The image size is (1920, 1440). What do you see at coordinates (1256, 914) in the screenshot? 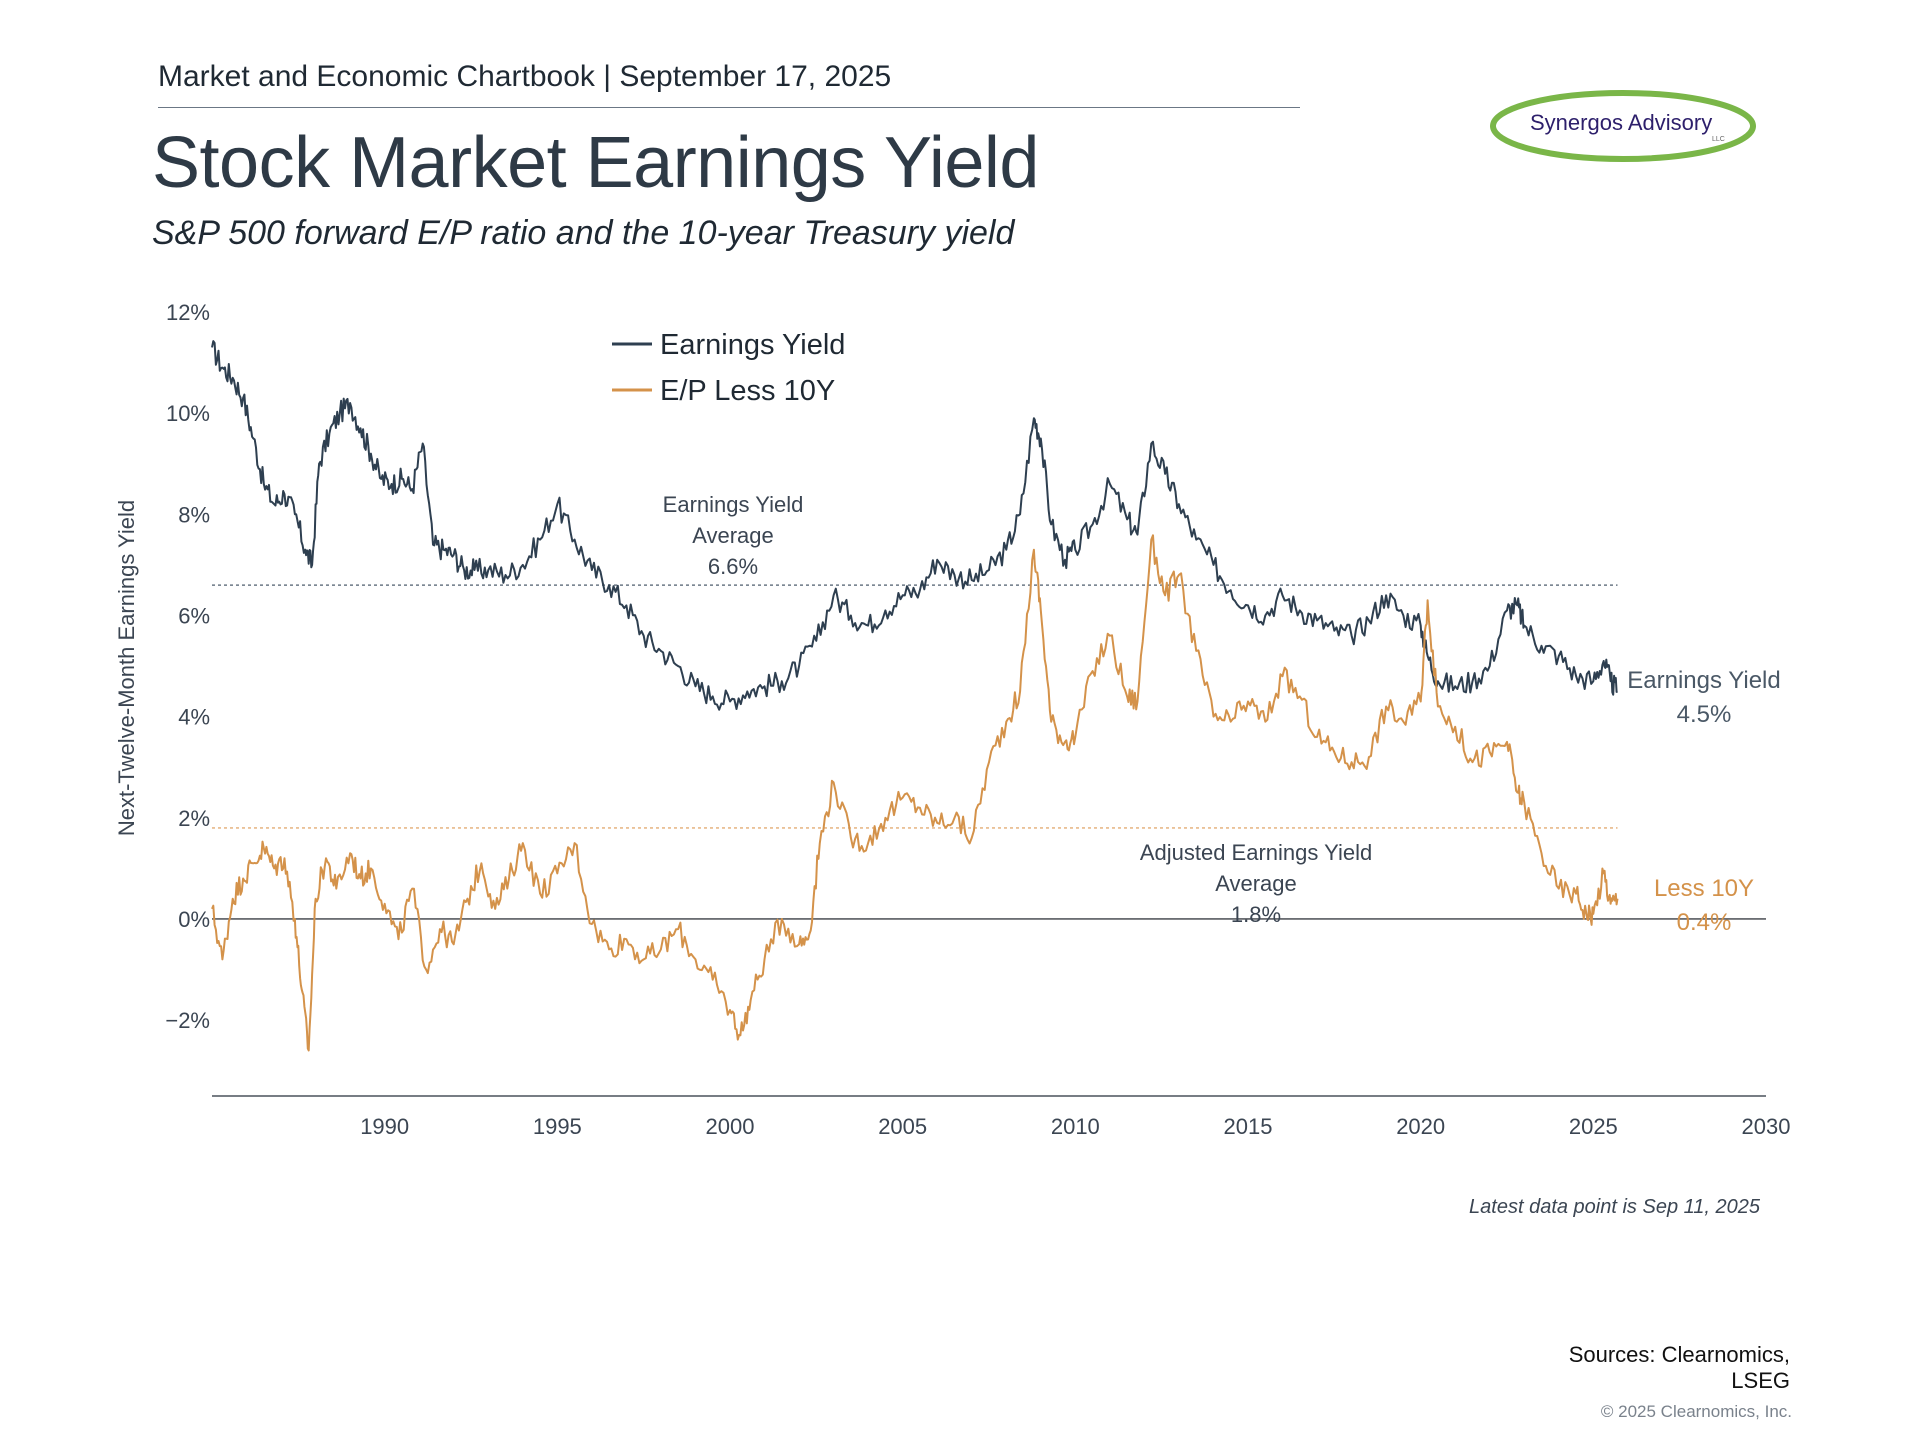
I see `adj-average-value: 1.8%` at bounding box center [1256, 914].